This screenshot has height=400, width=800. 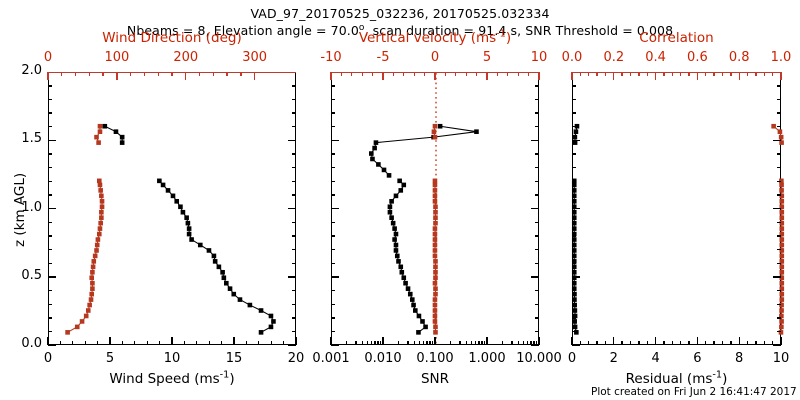 I want to click on series-wind-direction-upper-layer, so click(x=98, y=134).